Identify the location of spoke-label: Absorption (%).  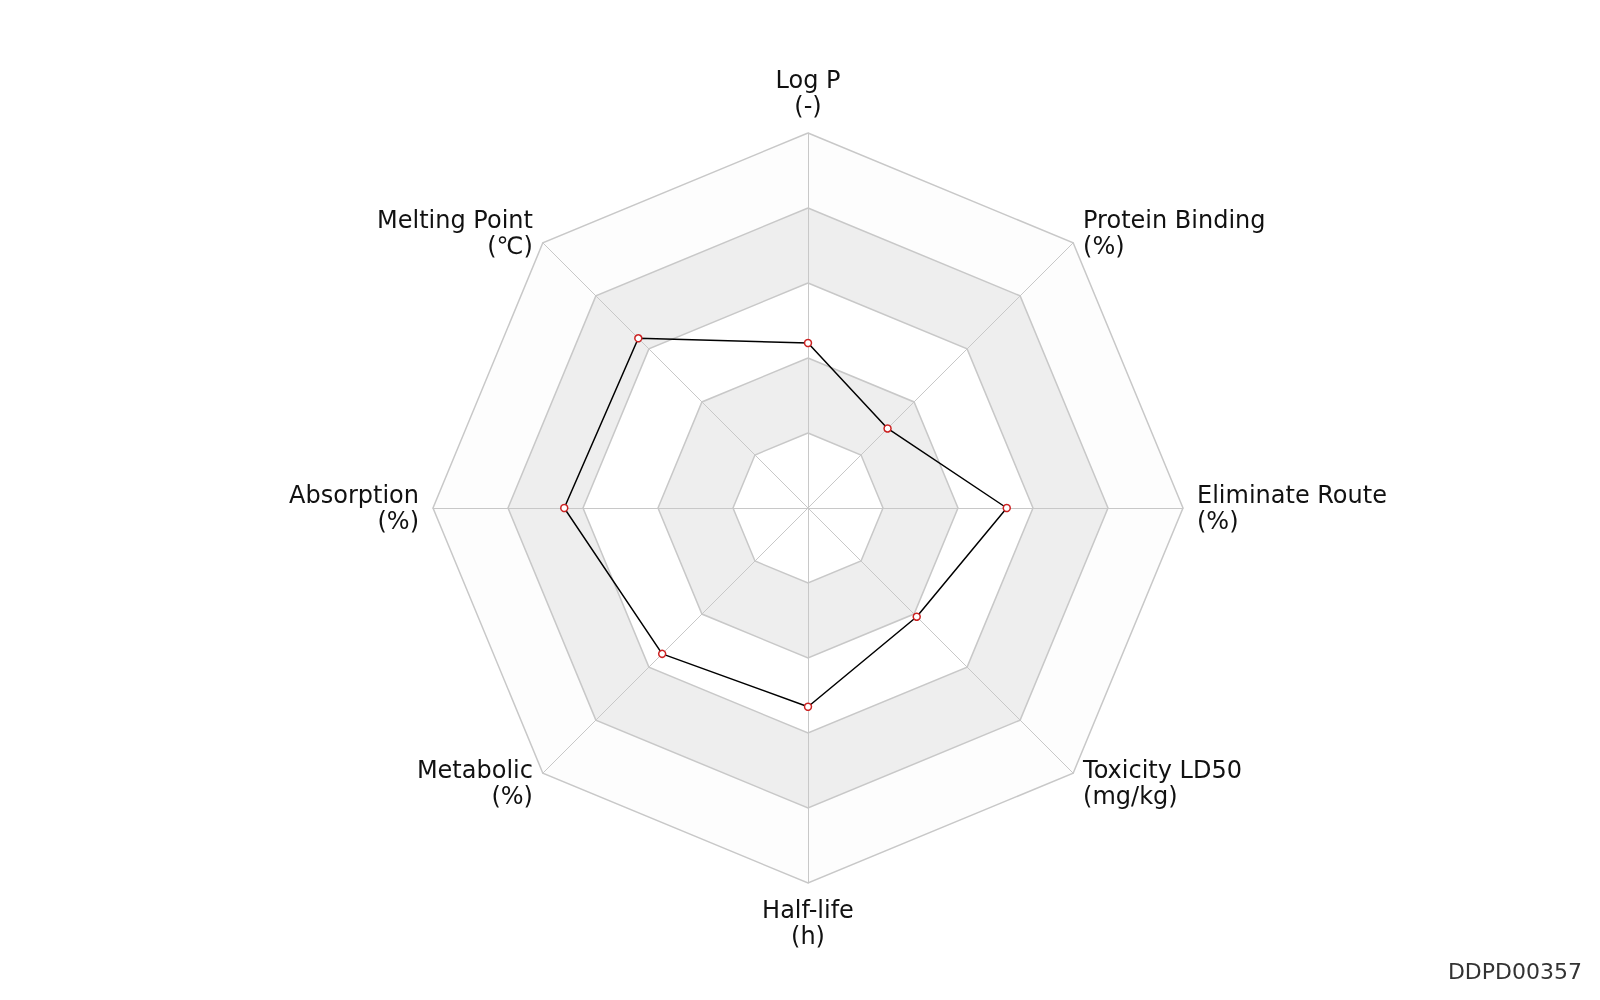
(354, 508).